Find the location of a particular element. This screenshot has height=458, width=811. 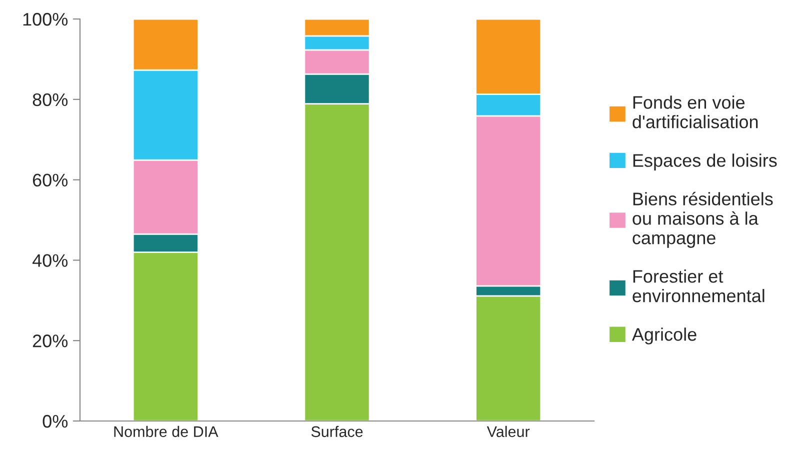

legend-label: Forestier et environnemental is located at coordinates (698, 286).